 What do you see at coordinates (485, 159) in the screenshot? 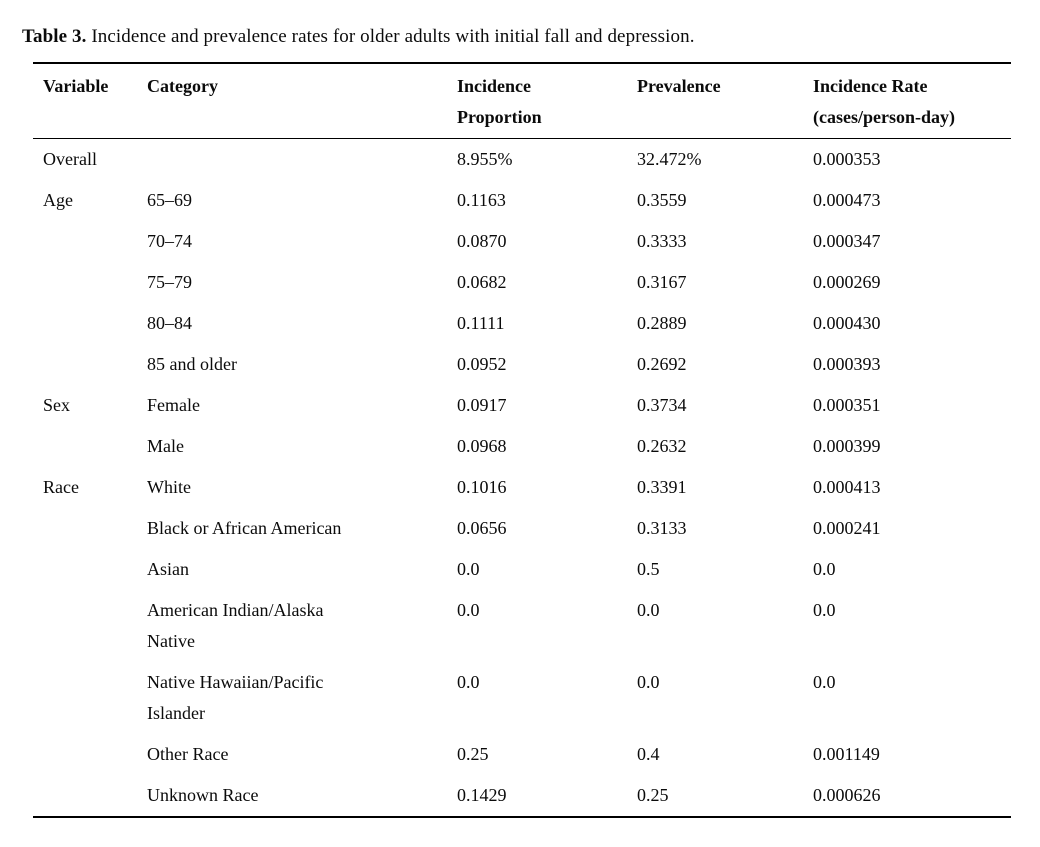
I see `cell-incidence-proportion: 8.955%` at bounding box center [485, 159].